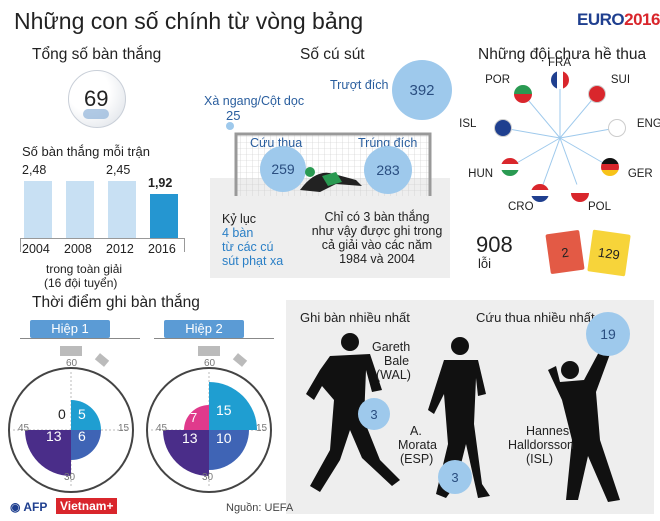 The width and height of the screenshot is (660, 521). What do you see at coordinates (388, 143) in the screenshot?
I see `on-target-label: Trúng đích` at bounding box center [388, 143].